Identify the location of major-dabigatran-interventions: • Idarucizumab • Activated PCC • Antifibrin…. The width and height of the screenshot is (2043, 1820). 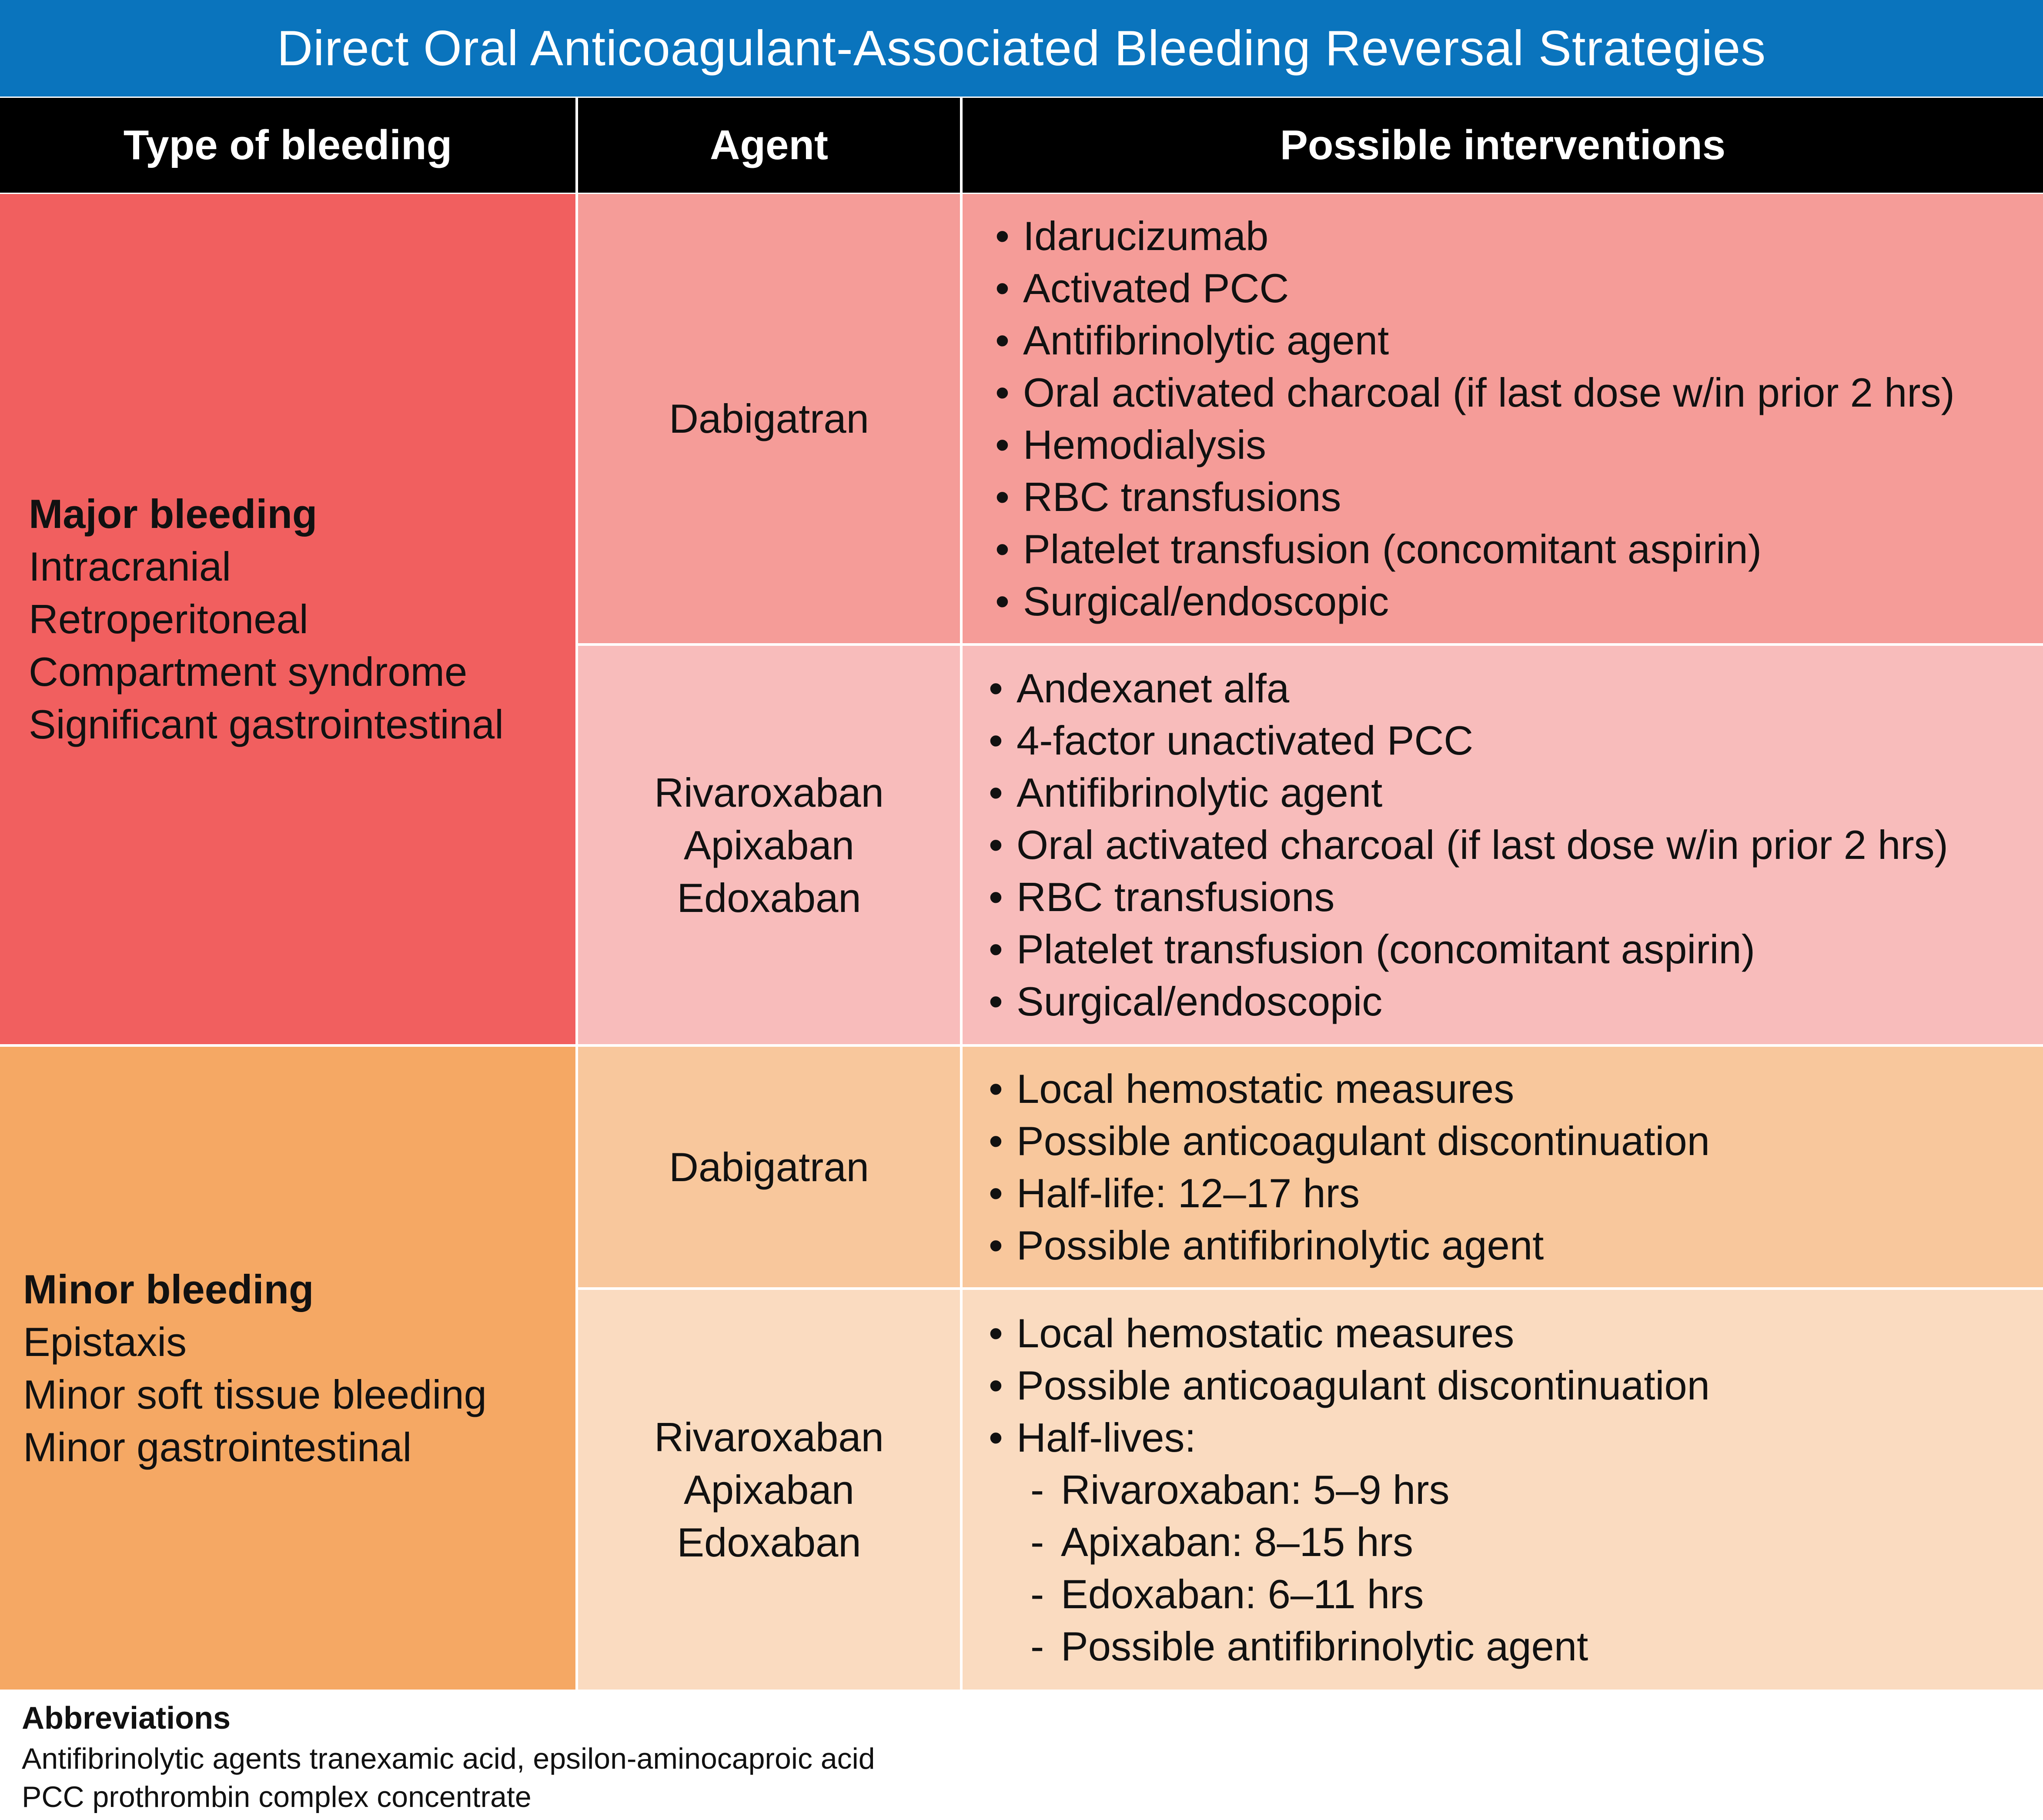
(1503, 418).